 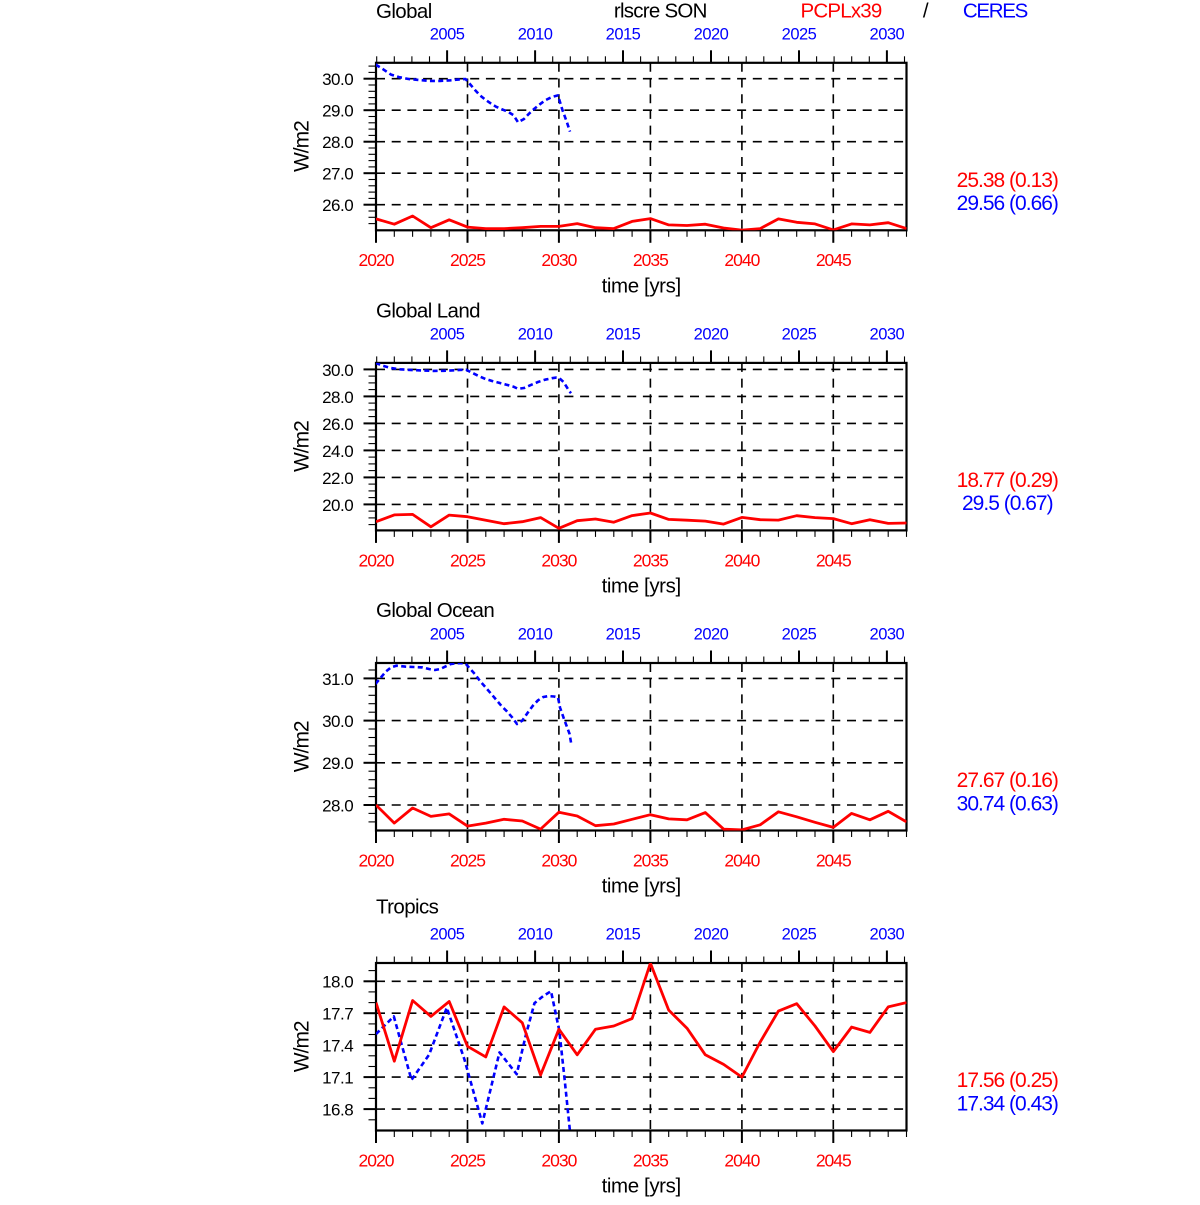 I want to click on svg-text: 17.34 (0.43), so click(x=1007, y=1103).